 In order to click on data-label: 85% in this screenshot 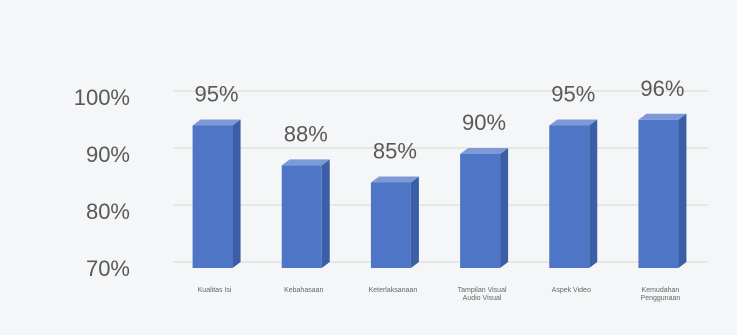, I will do `click(395, 151)`.